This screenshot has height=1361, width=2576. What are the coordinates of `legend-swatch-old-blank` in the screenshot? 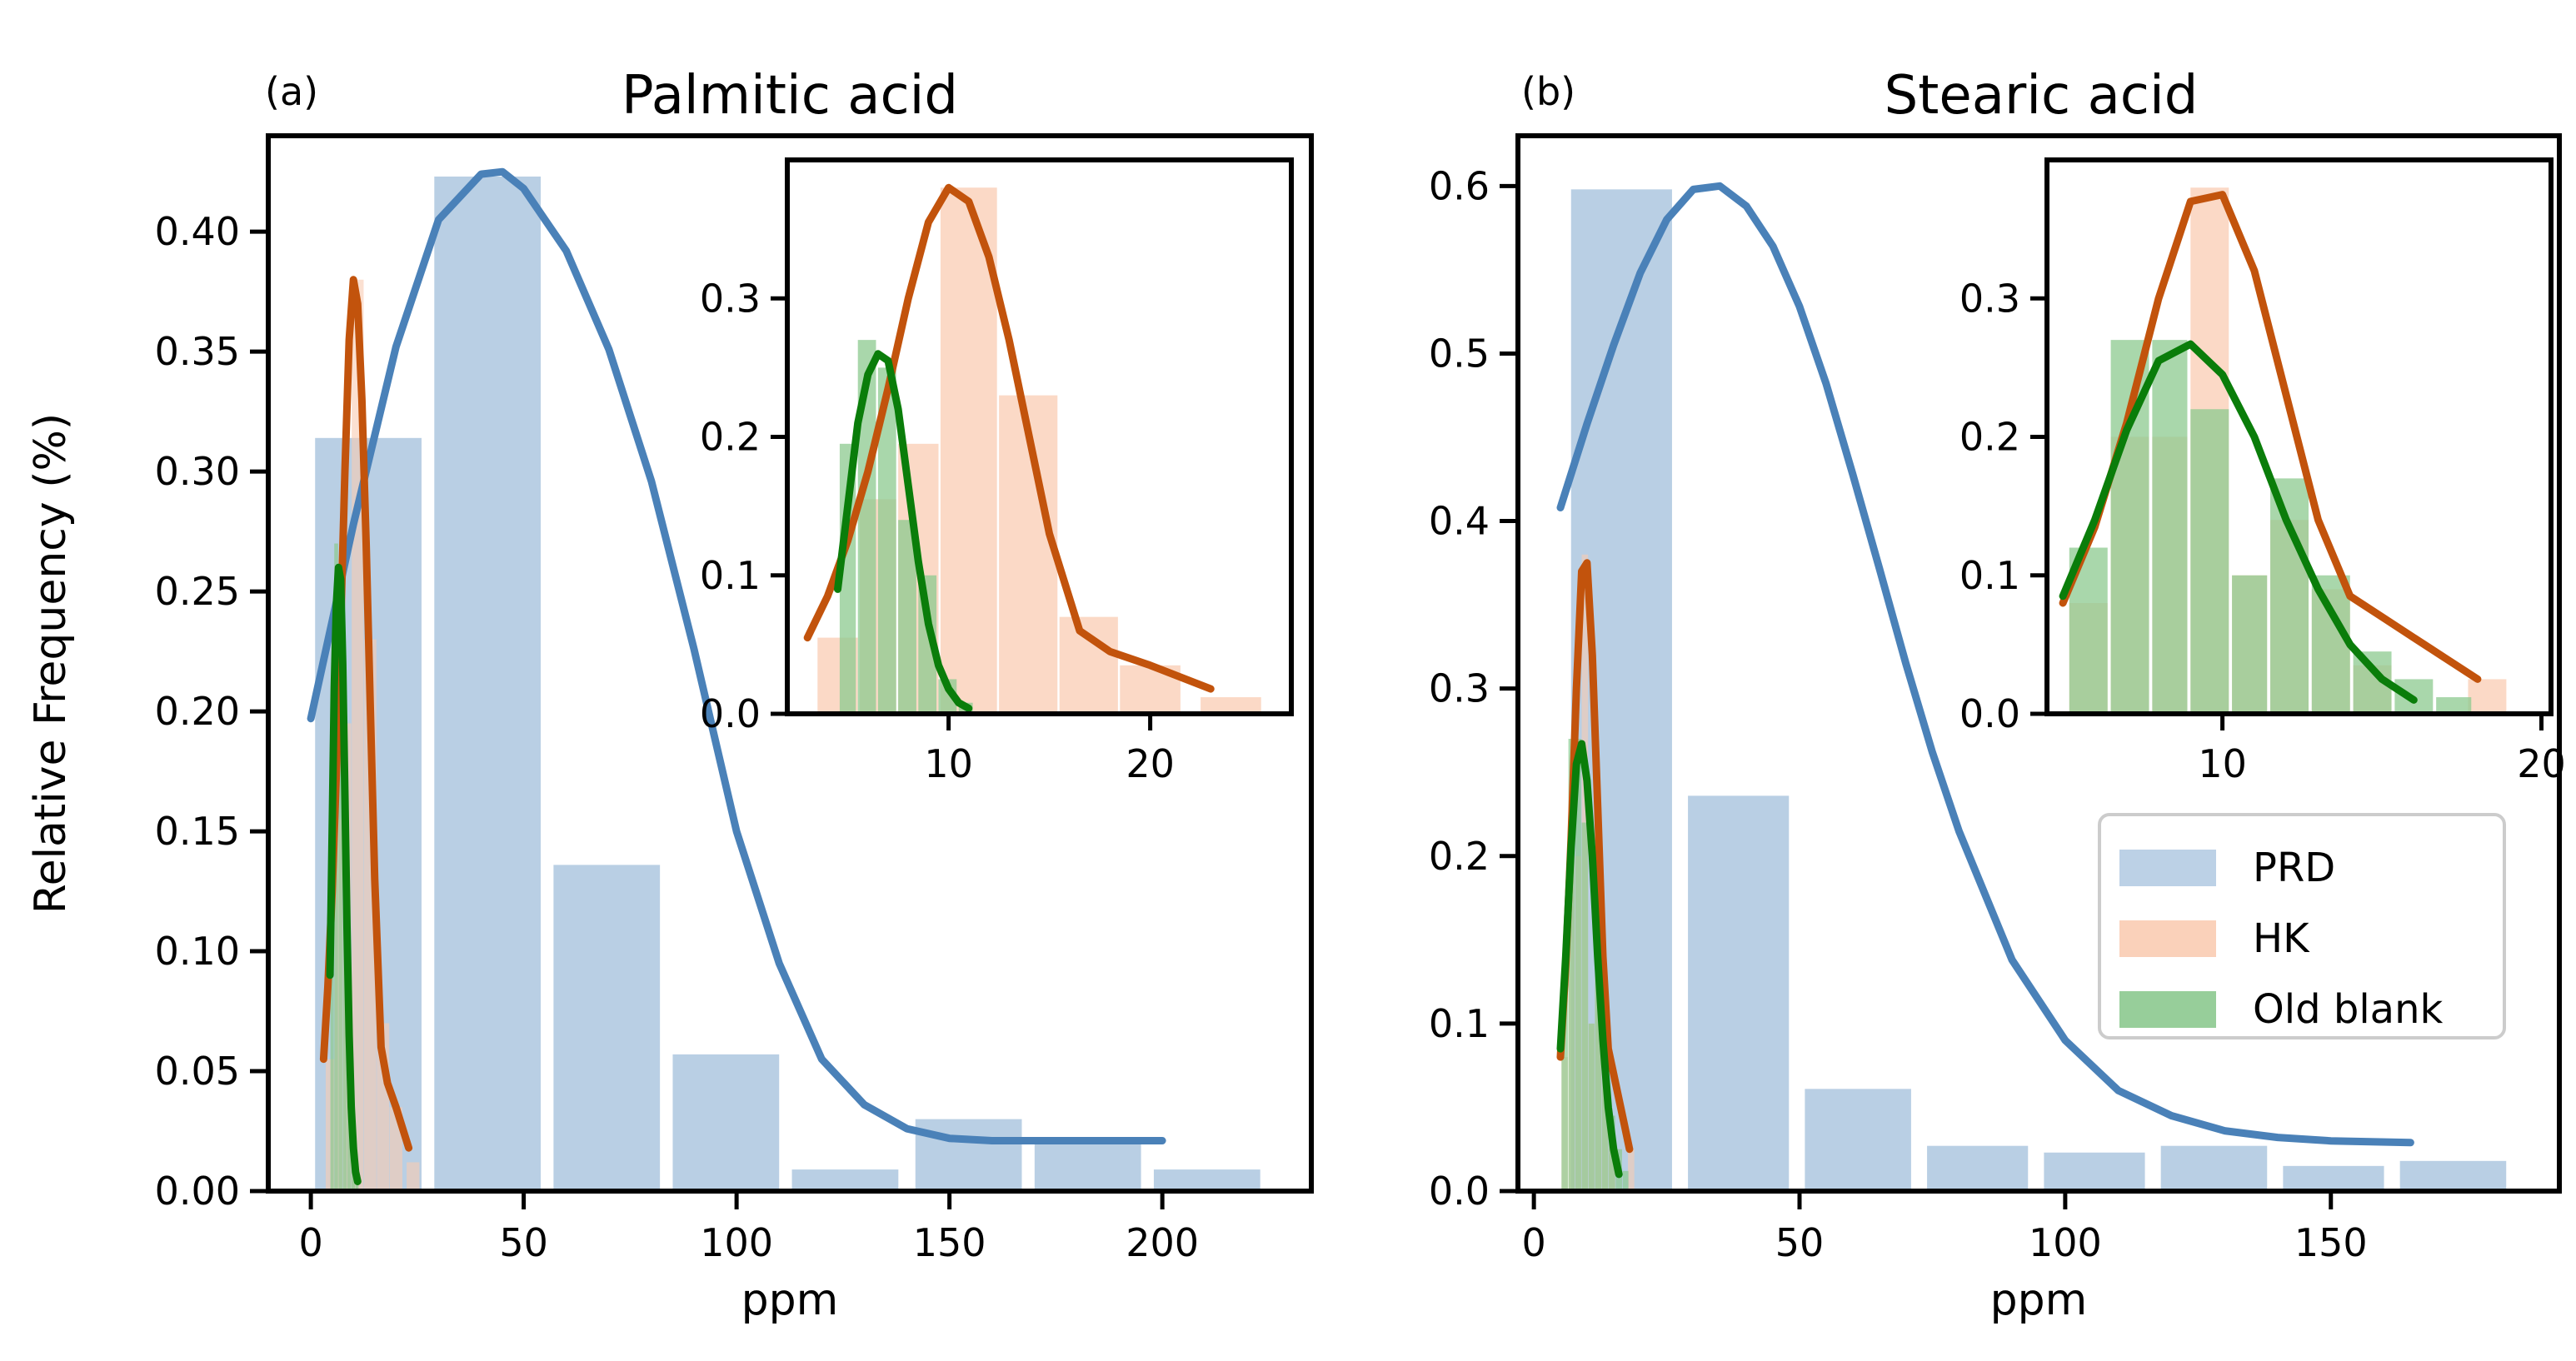 It's located at (2167, 1009).